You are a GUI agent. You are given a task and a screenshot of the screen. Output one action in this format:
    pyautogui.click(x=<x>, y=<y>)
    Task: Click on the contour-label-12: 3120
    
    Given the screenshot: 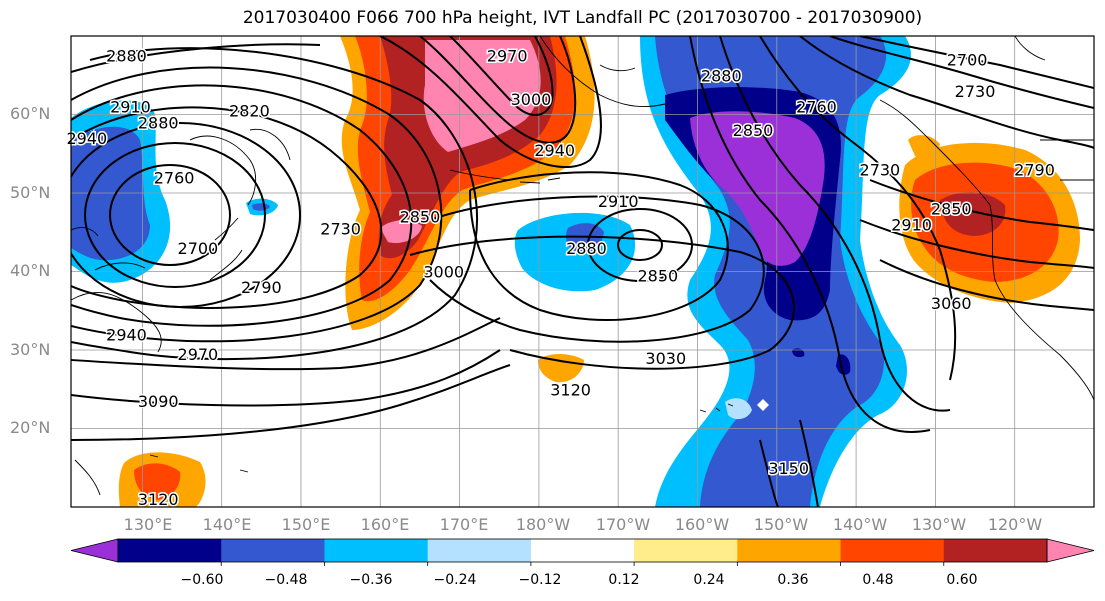 What is the action you would take?
    pyautogui.click(x=158, y=499)
    